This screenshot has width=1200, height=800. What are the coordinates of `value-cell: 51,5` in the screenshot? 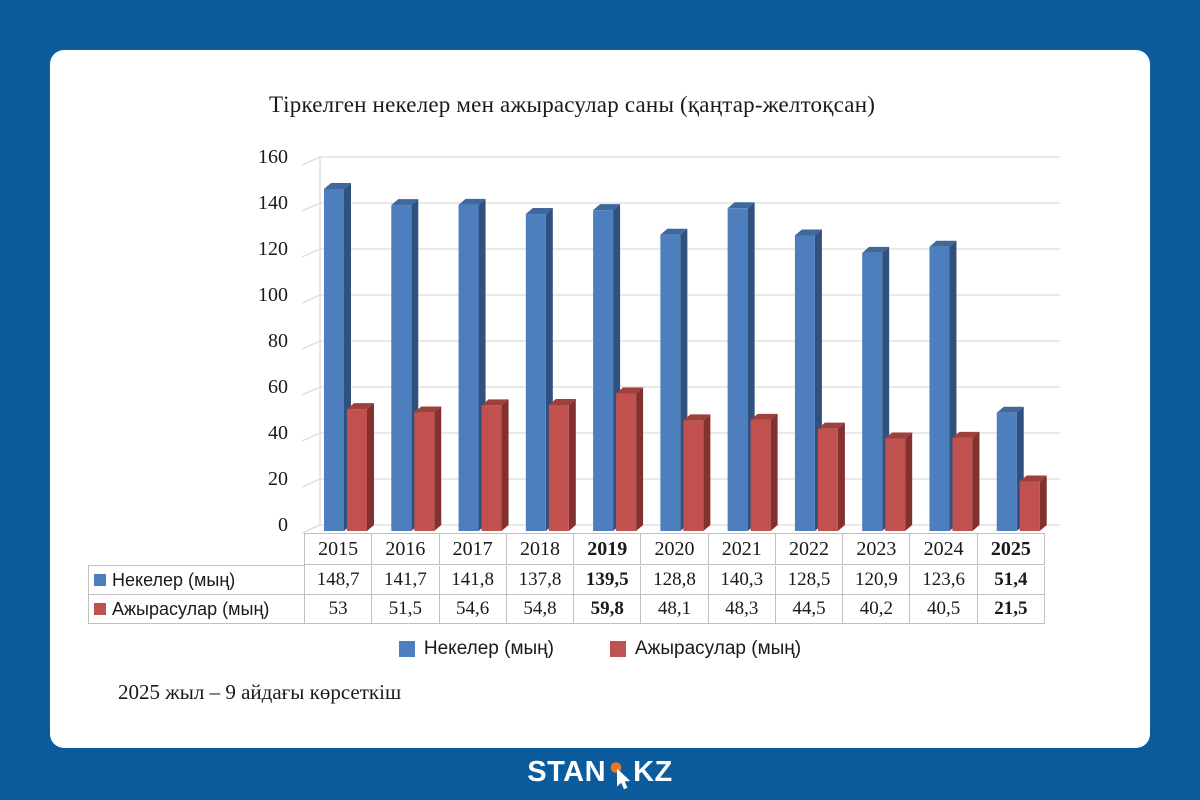 It's located at (406, 609).